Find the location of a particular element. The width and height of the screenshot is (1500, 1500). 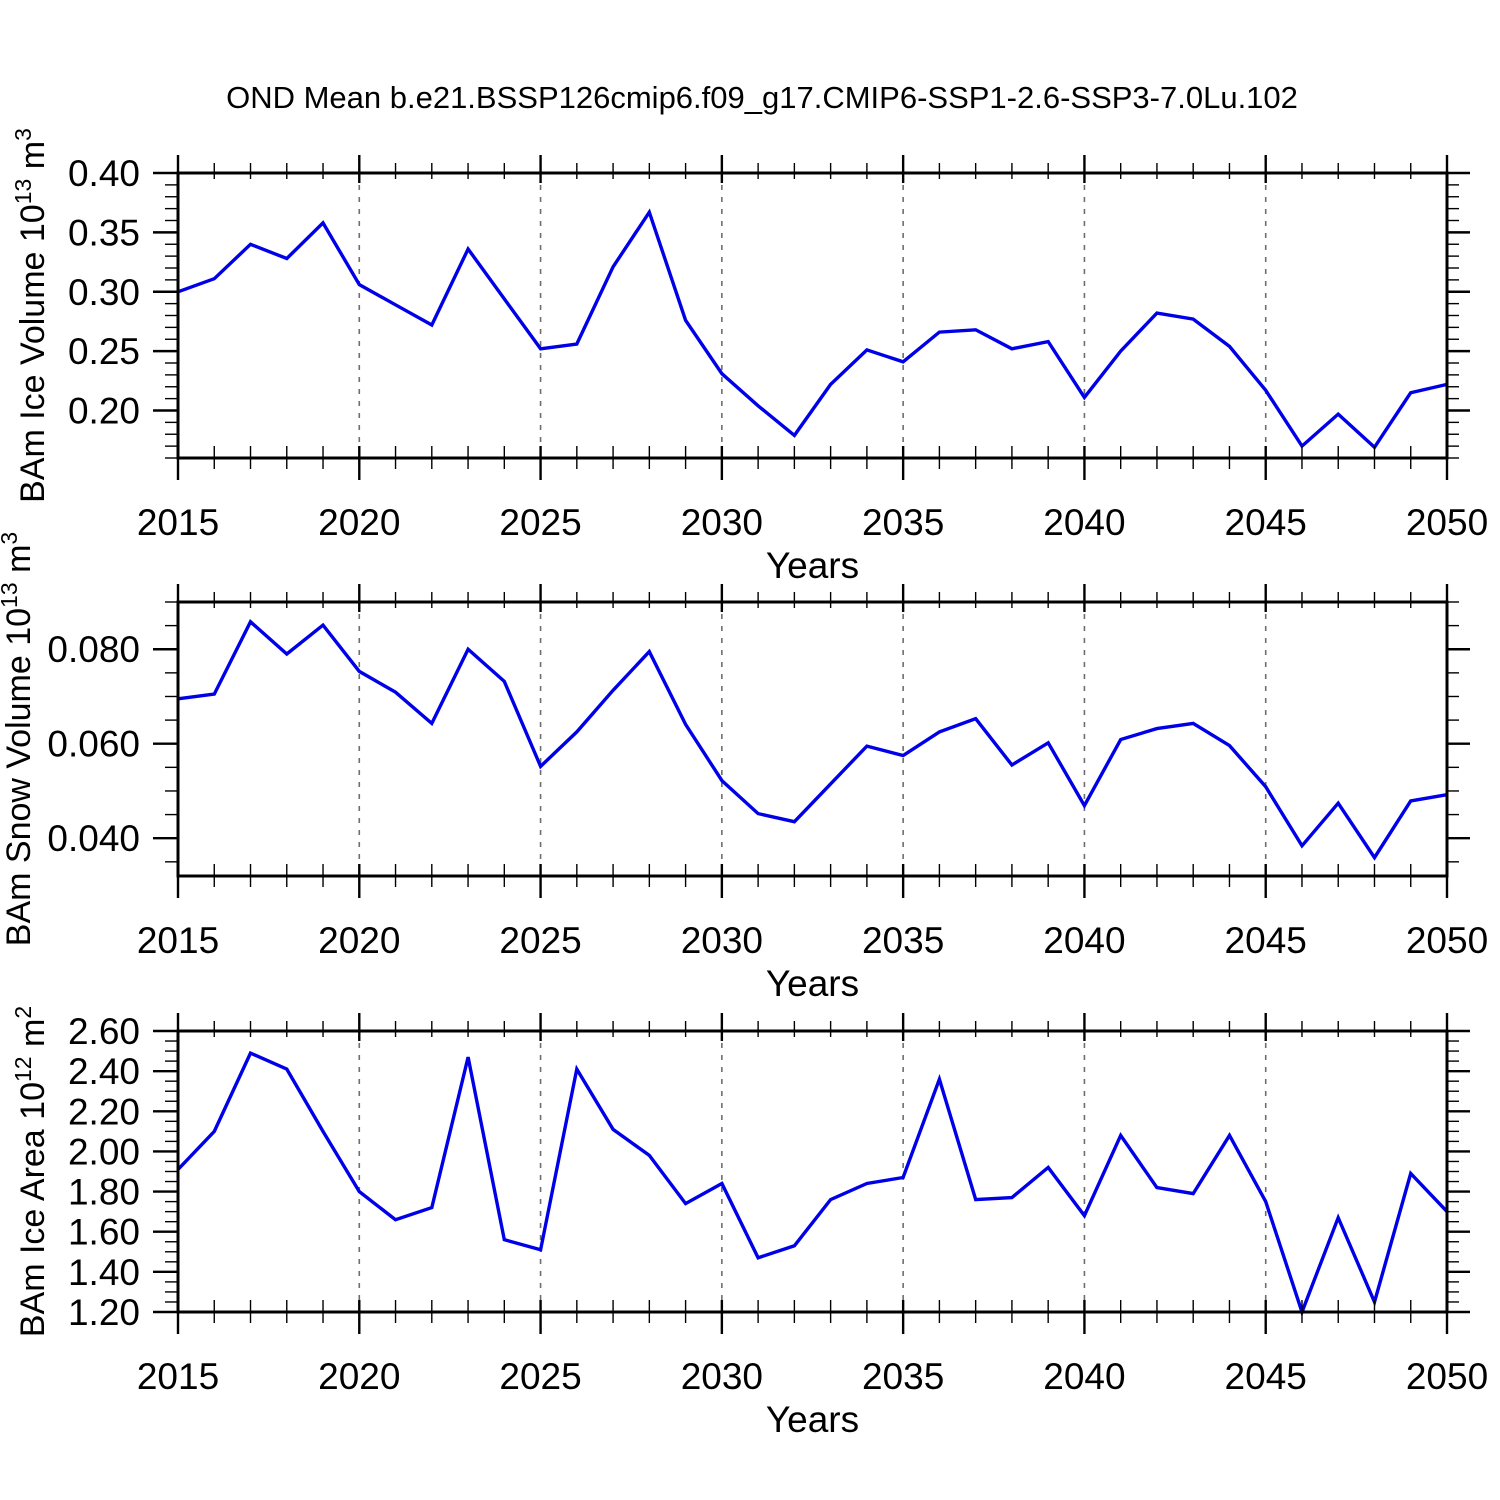

y-tick-label: 2.60 is located at coordinates (104, 1031).